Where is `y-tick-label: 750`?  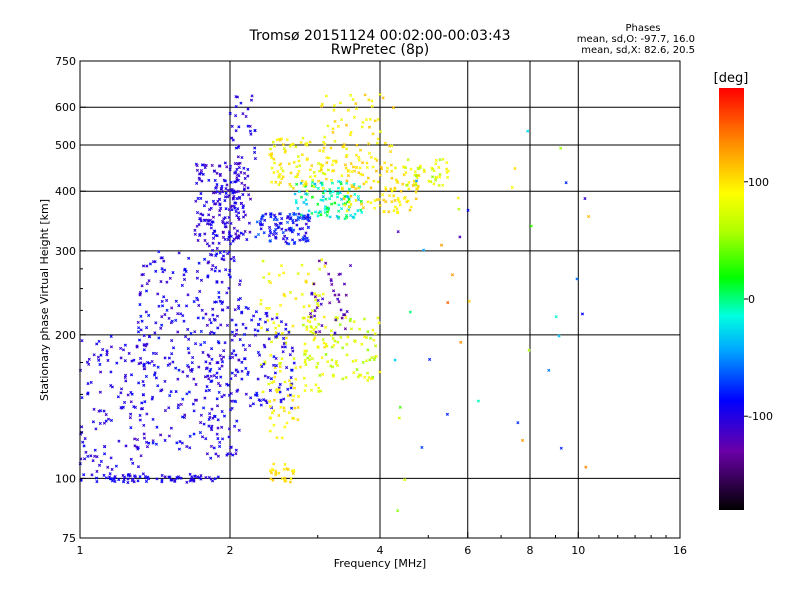
y-tick-label: 750 is located at coordinates (65, 61).